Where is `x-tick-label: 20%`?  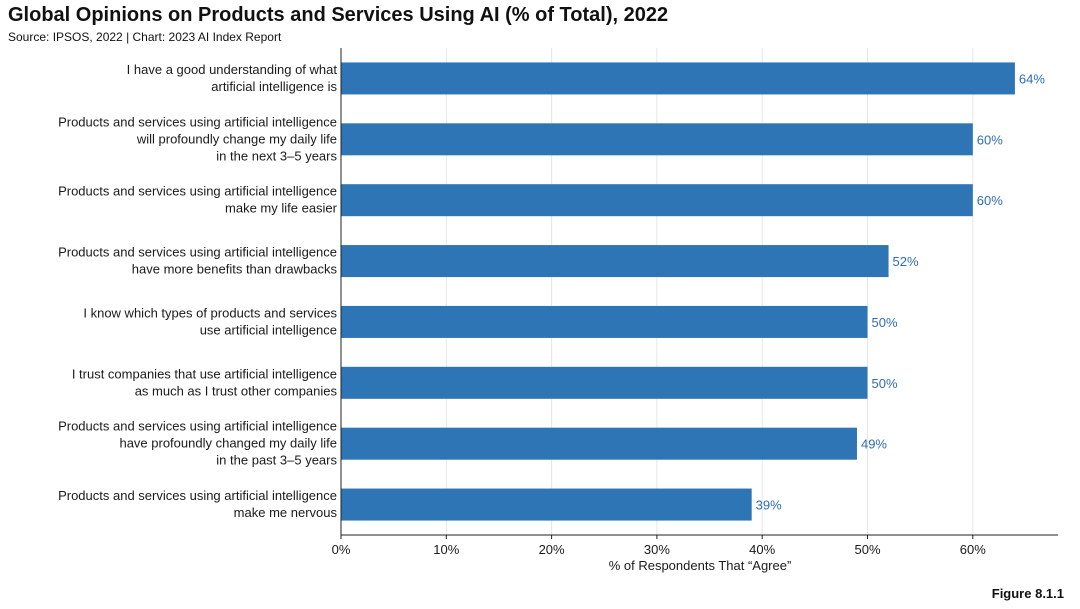 x-tick-label: 20% is located at coordinates (552, 549).